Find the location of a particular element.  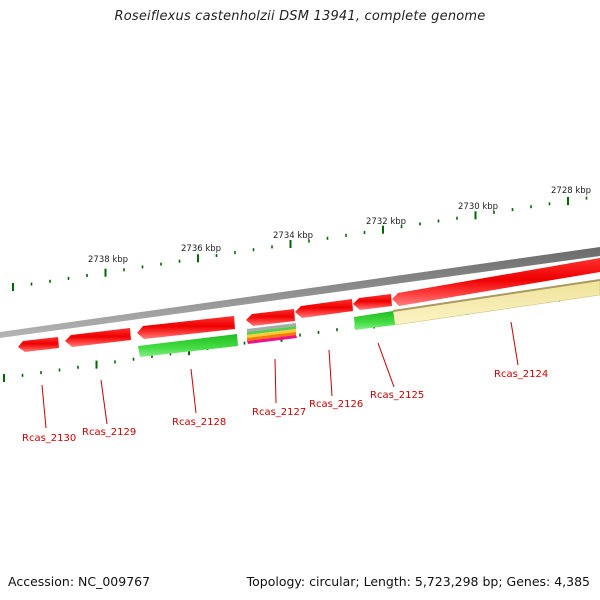

gene-label-rcas-2130: Rcas_2130 is located at coordinates (49, 438).